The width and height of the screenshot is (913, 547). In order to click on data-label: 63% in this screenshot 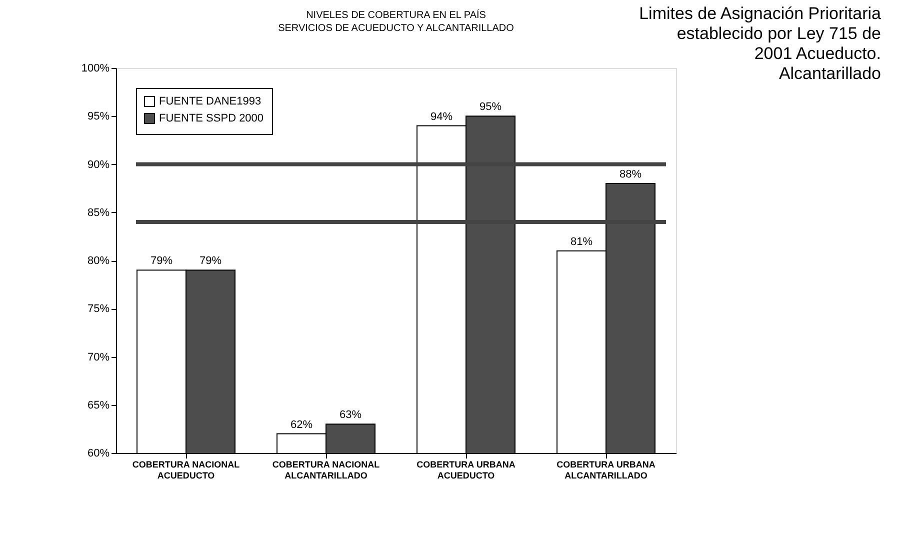, I will do `click(350, 415)`.